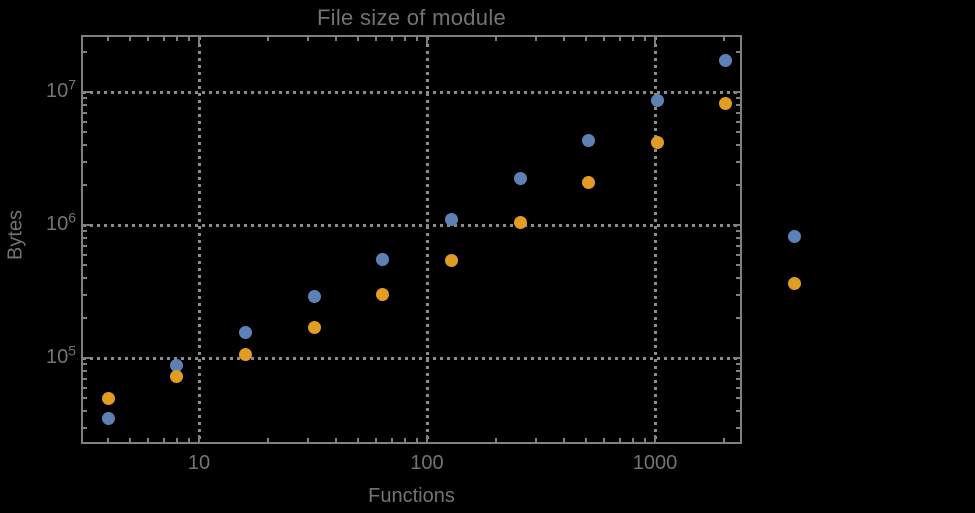 The image size is (975, 513). What do you see at coordinates (427, 463) in the screenshot?
I see `x-tick-label: 100` at bounding box center [427, 463].